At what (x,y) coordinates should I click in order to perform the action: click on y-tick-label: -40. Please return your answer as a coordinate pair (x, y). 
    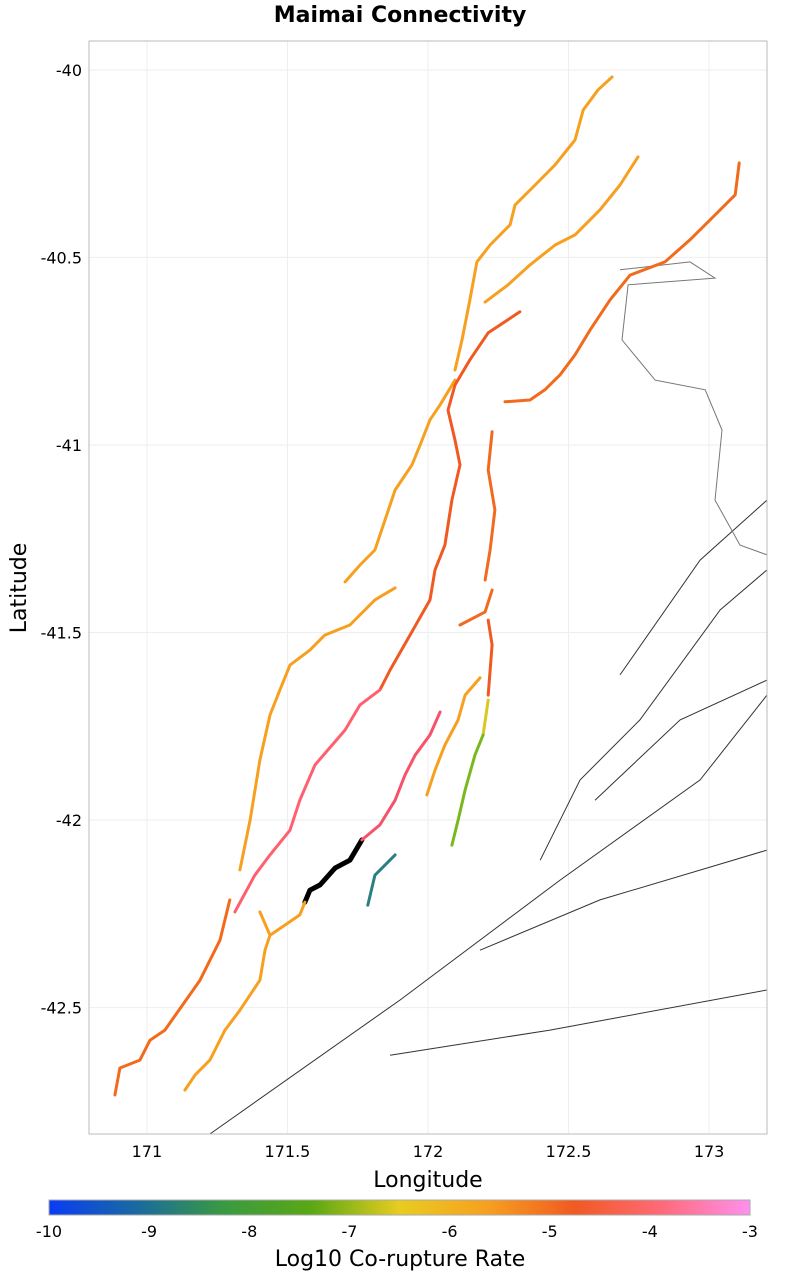
    Looking at the image, I should click on (69, 70).